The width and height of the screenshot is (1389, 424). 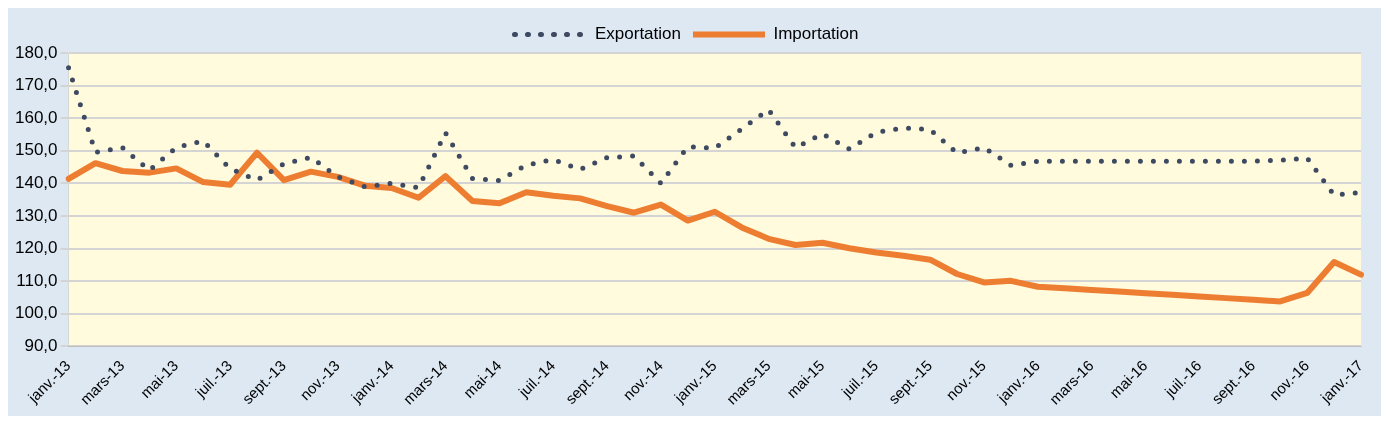 I want to click on y-tick-label: 140,0, so click(x=36, y=183).